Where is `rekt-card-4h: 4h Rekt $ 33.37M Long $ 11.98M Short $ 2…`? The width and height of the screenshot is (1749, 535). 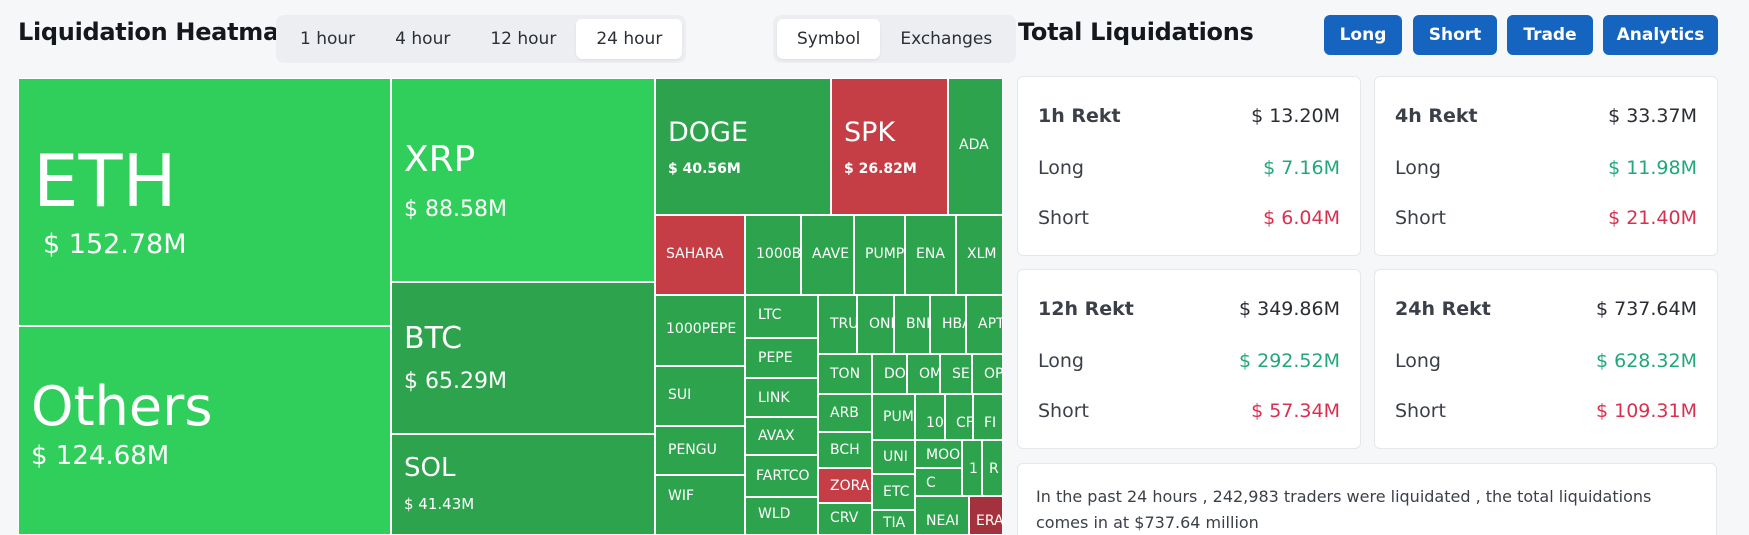
rekt-card-4h: 4h Rekt $ 33.37M Long $ 11.98M Short $ 2… is located at coordinates (1546, 166).